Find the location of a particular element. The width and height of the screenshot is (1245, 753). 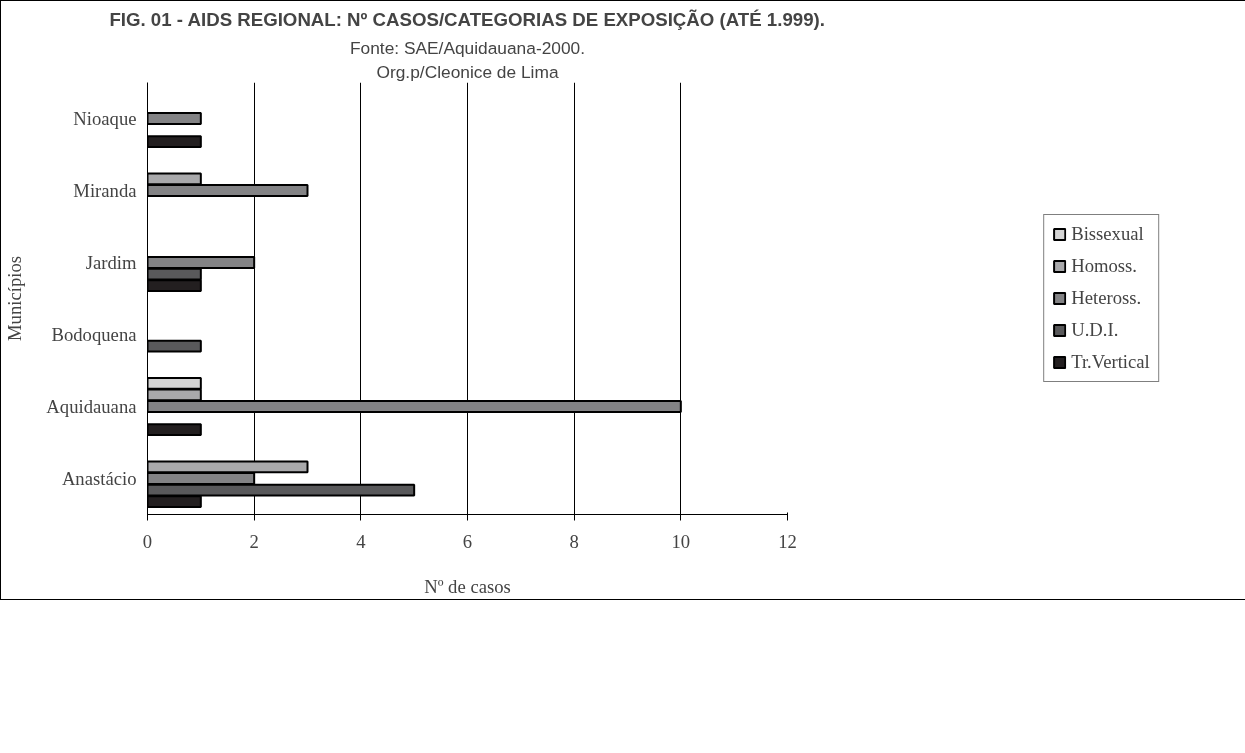

legend-label: Bissexual is located at coordinates (1107, 234).